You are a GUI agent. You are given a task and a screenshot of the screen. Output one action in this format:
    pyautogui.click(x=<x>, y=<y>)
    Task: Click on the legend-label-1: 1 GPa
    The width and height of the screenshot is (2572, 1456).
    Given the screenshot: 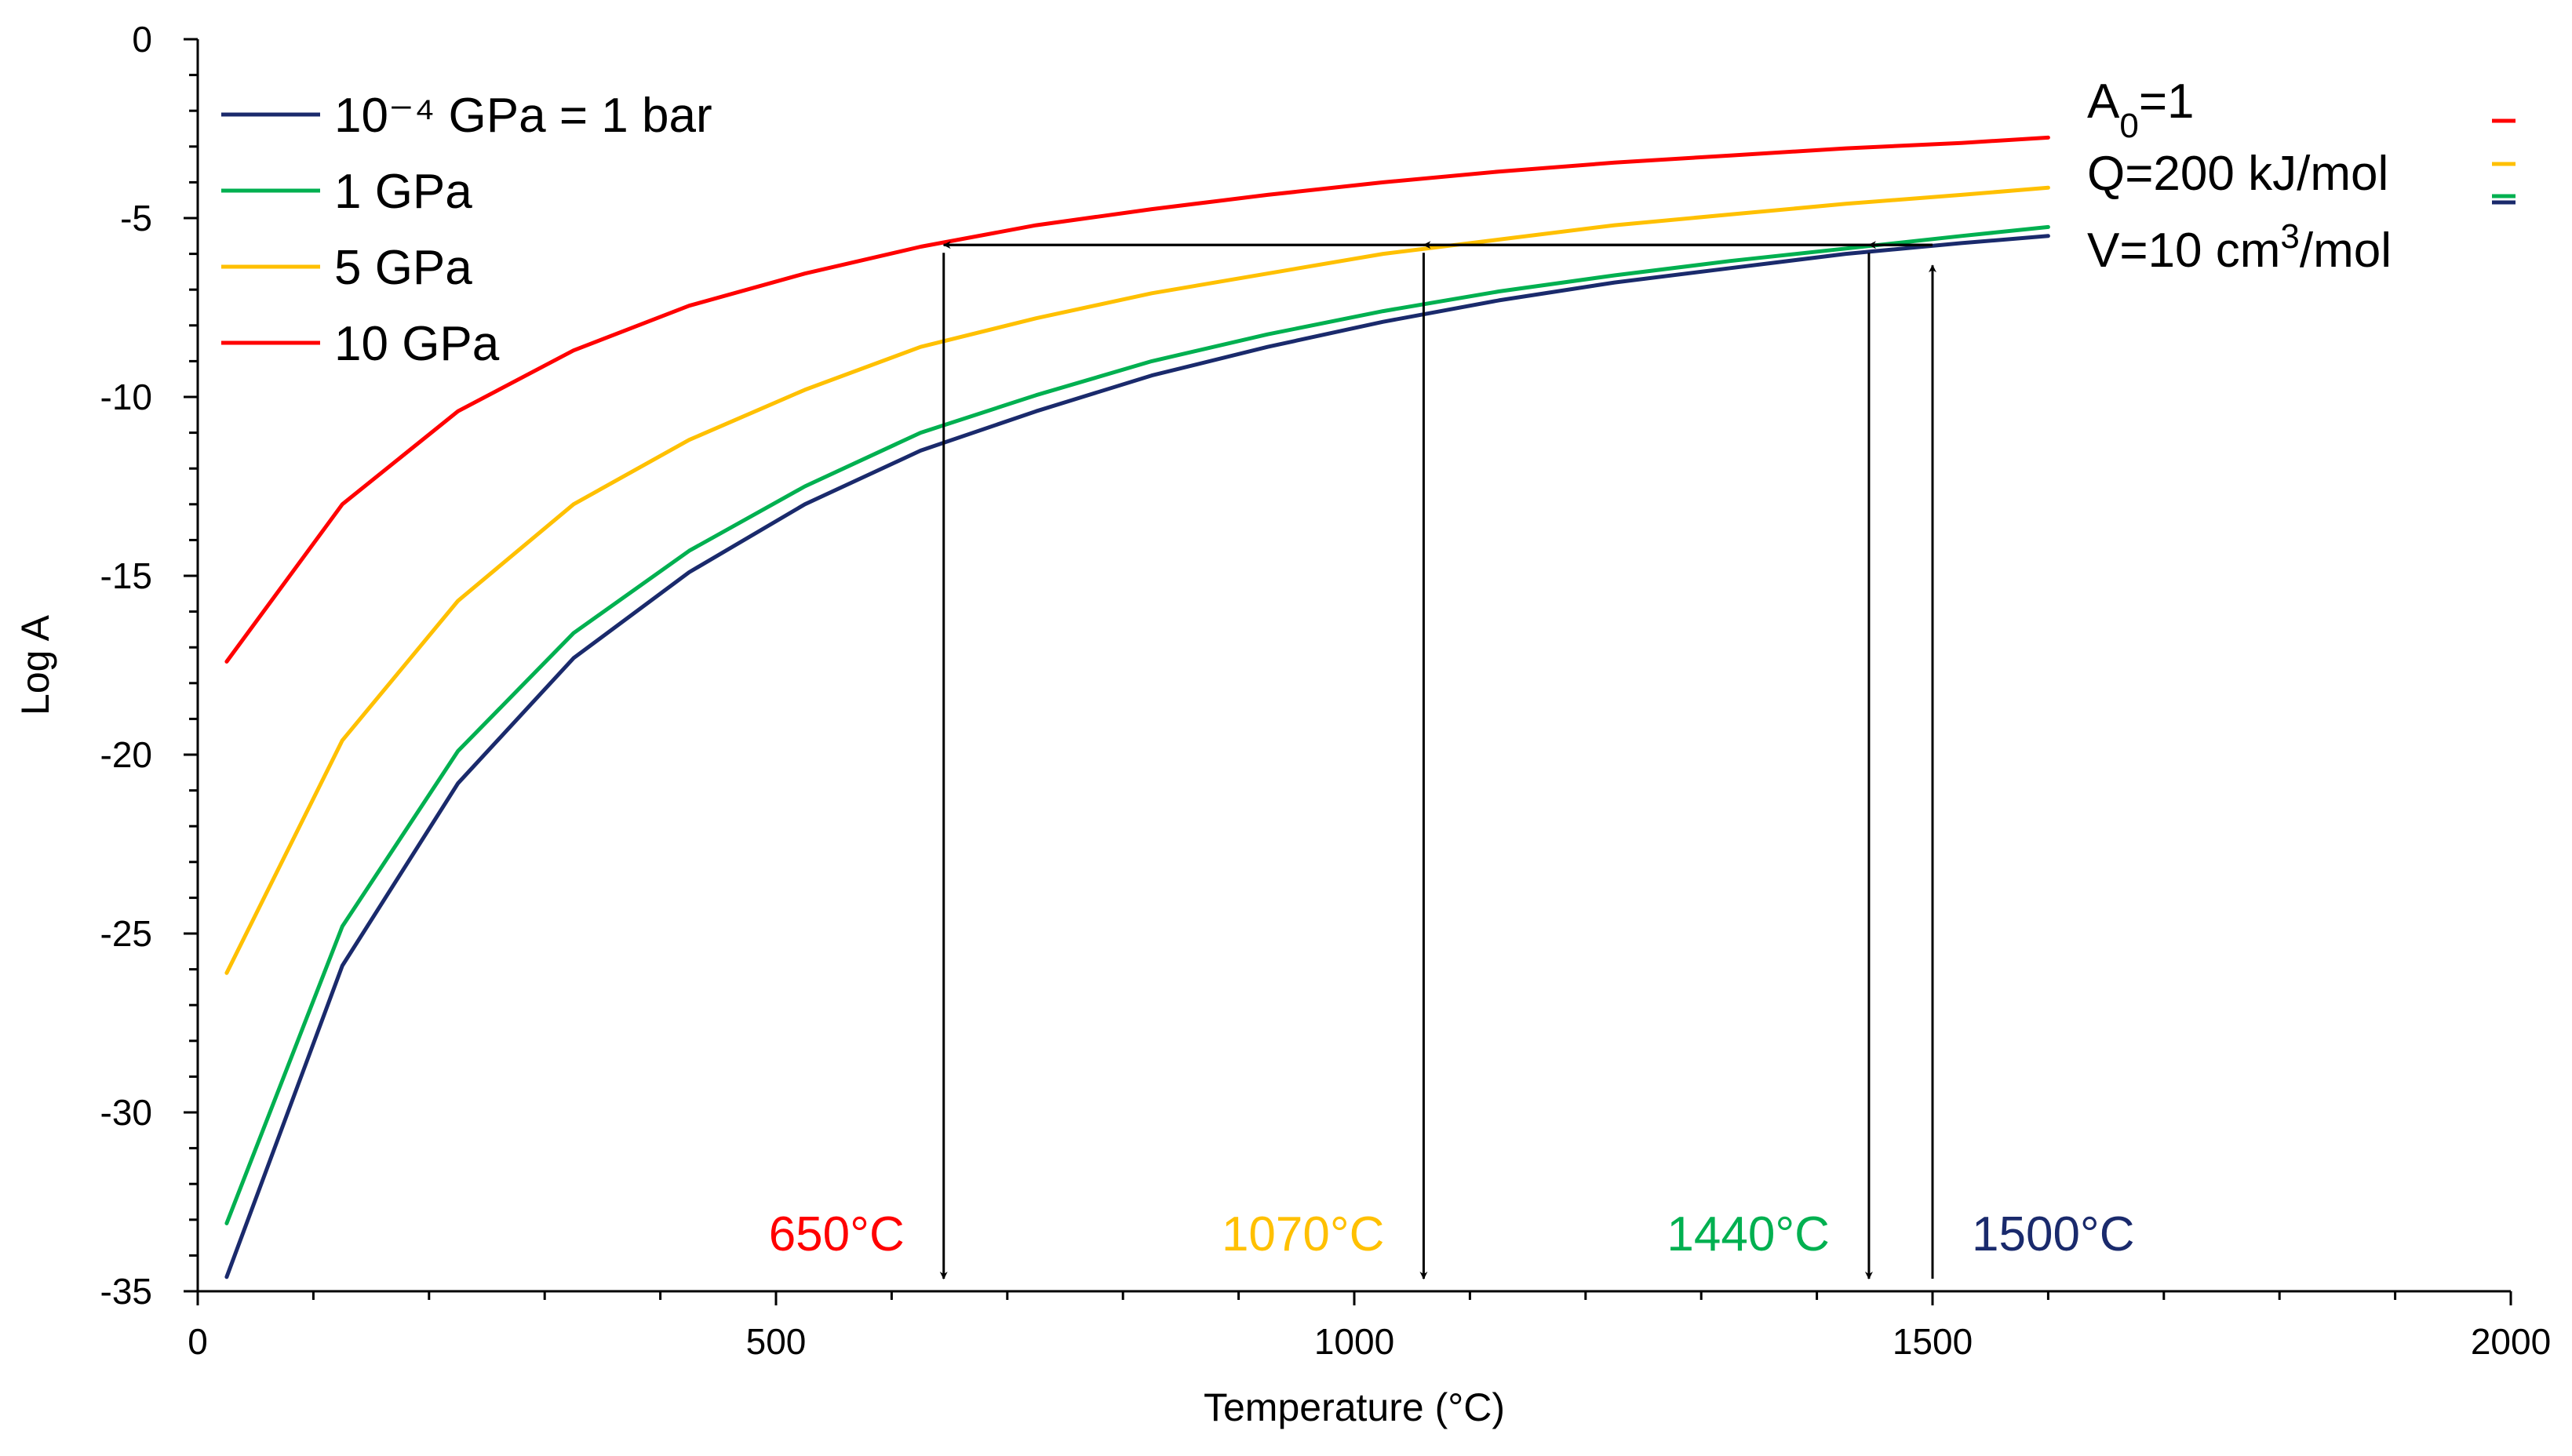 What is the action you would take?
    pyautogui.click(x=403, y=192)
    